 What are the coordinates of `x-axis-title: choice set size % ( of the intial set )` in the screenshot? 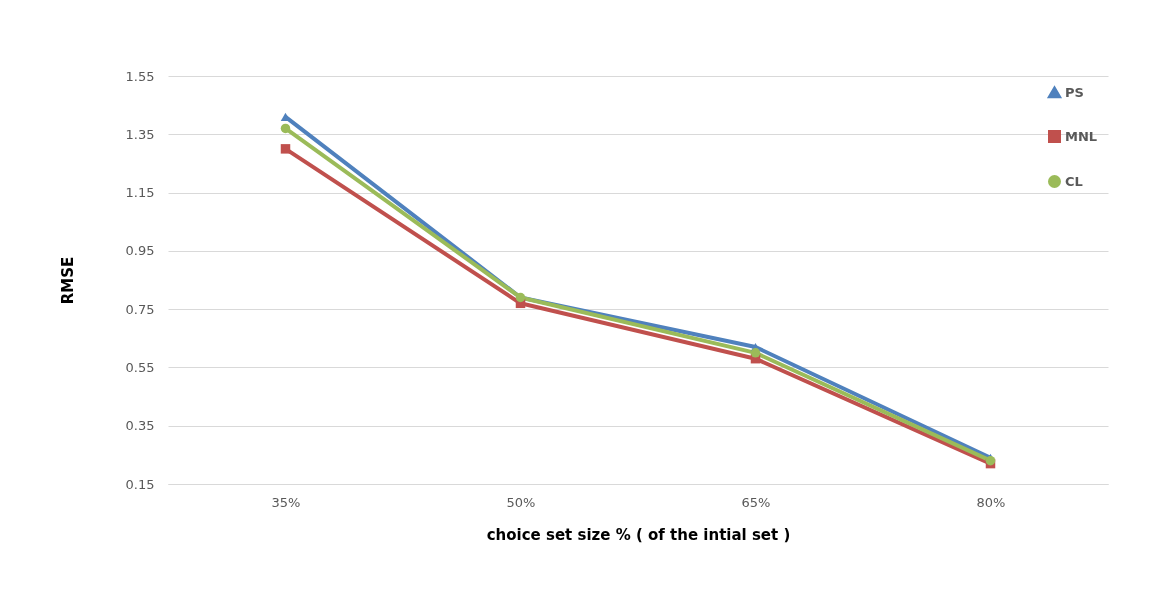 It's located at (638, 534).